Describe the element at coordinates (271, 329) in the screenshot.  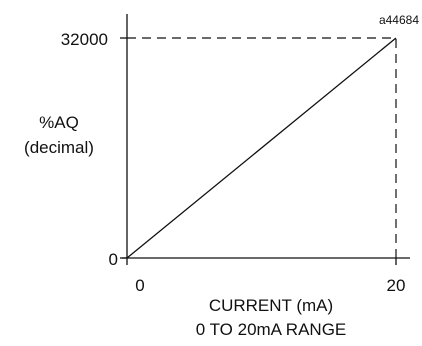
I see `x-axis-label-line2: 0 TO 20mA RANGE` at that location.